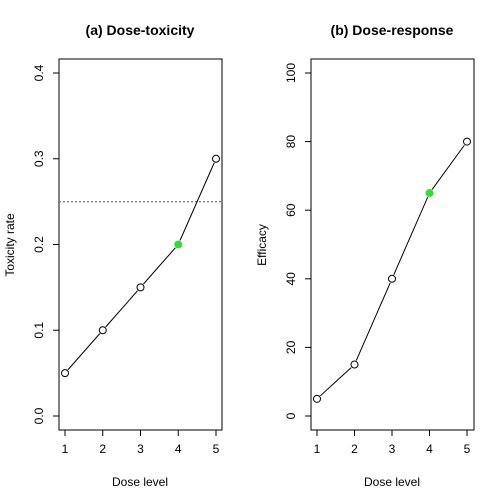 The width and height of the screenshot is (504, 504). What do you see at coordinates (39, 415) in the screenshot?
I see `panel-a-y-tick-label: 0.0` at bounding box center [39, 415].